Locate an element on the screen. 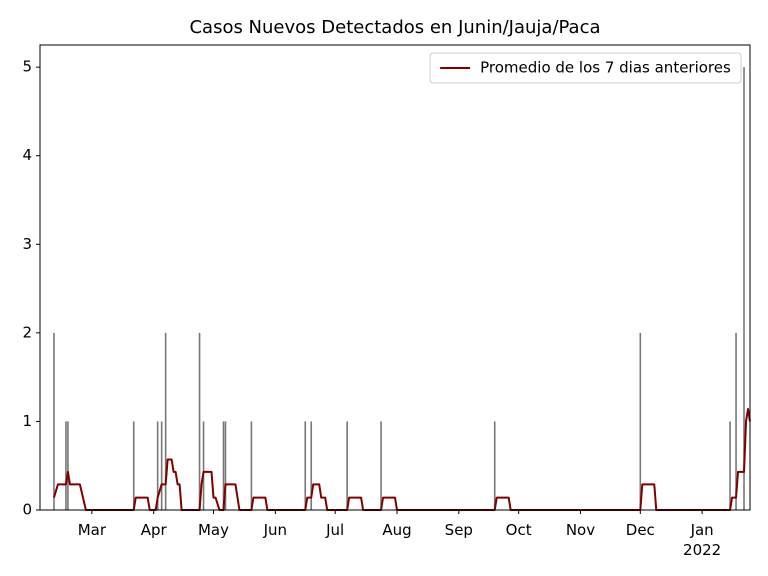  x-tick-label: Jul is located at coordinates (335, 530).